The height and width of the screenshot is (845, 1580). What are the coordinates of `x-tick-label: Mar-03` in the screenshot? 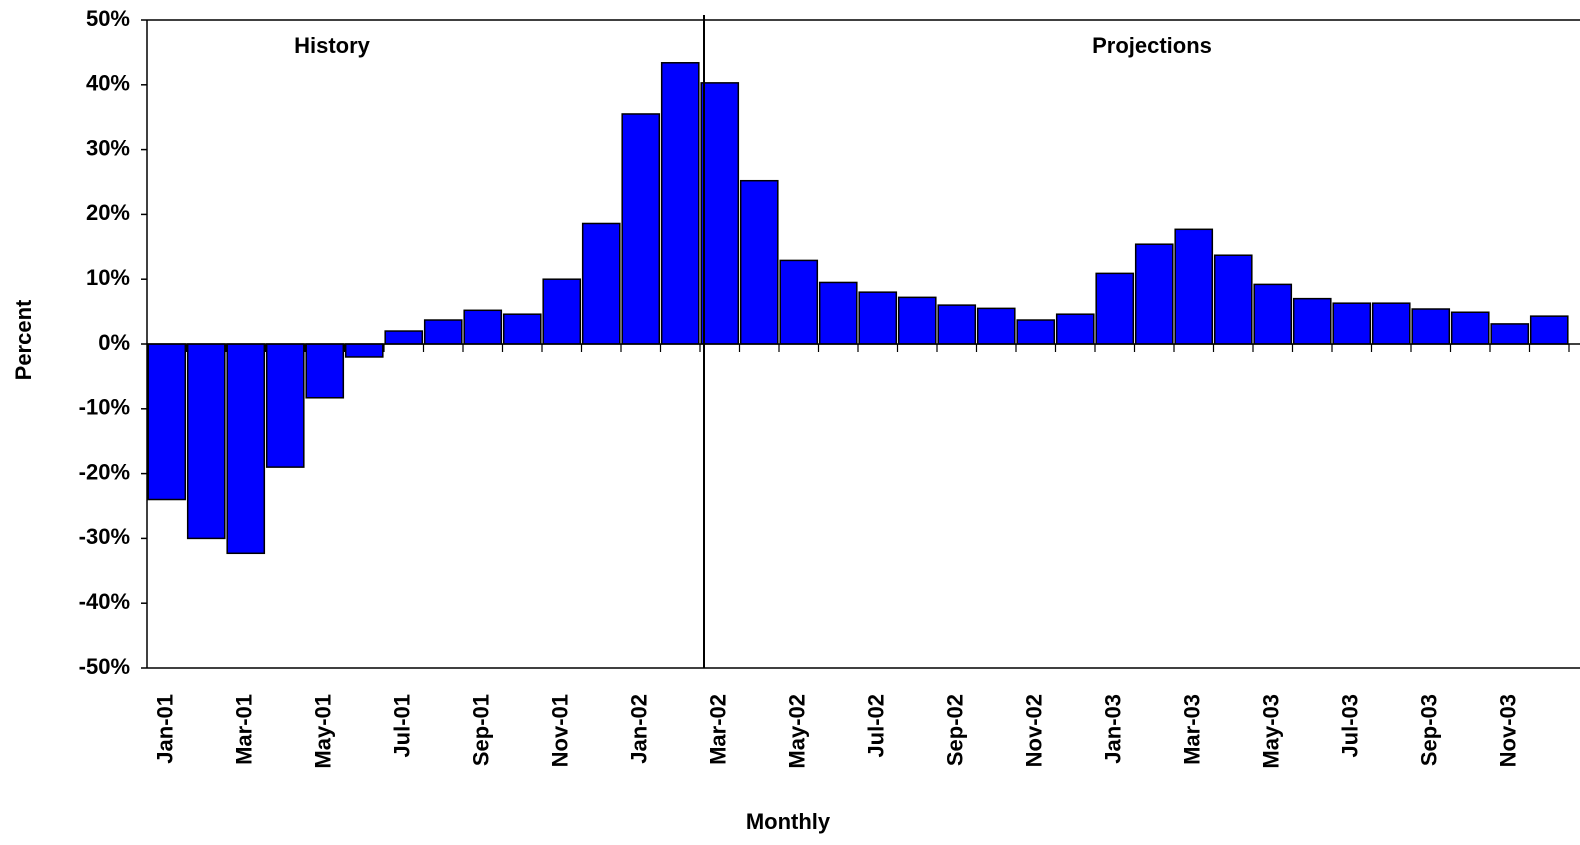 It's located at (1192, 729).